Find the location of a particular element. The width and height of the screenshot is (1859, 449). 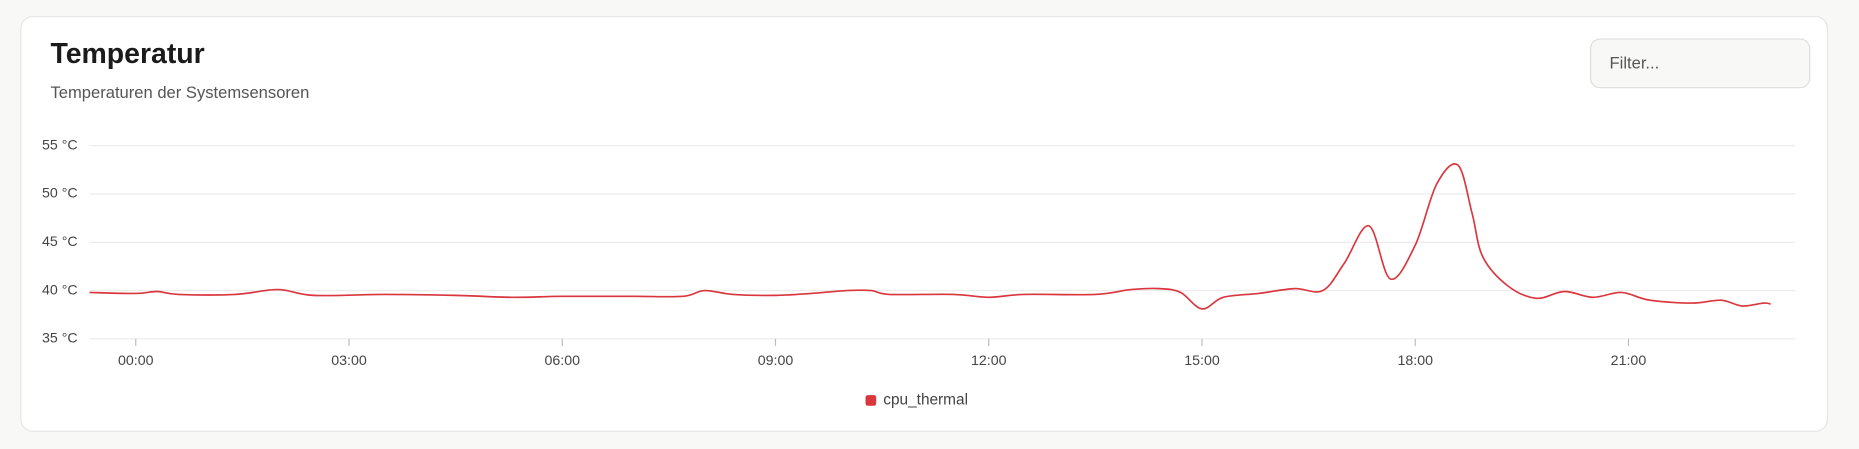

x-tick-label: 03:00 is located at coordinates (349, 361).